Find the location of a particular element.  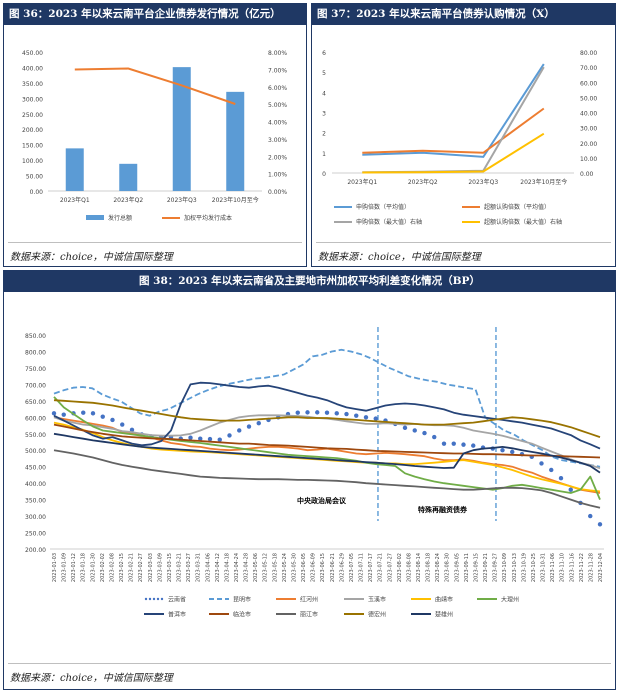

legend-label: 申购倍数（最大值）右轴 is located at coordinates (389, 222).